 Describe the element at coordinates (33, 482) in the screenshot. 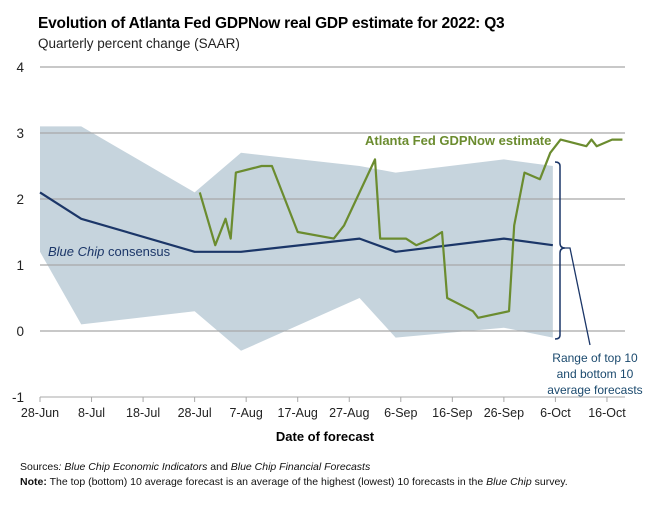

I see `note-label: Note:` at that location.